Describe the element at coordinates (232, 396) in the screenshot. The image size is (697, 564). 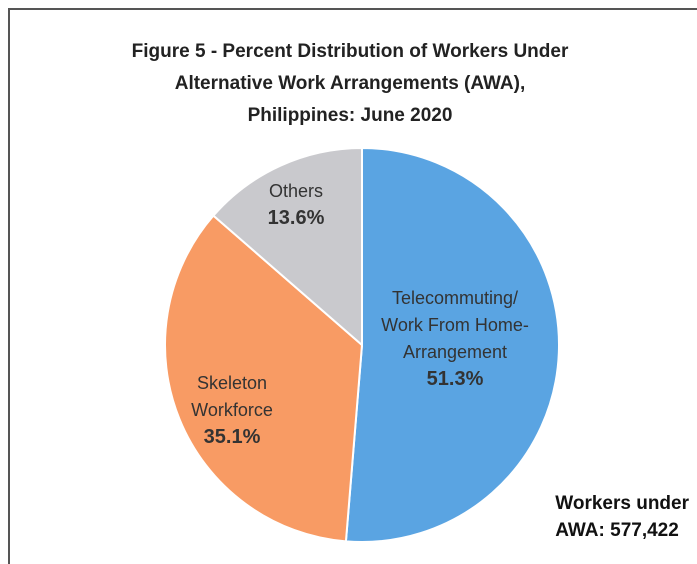
I see `slice-label: Skeleton Workforce` at that location.